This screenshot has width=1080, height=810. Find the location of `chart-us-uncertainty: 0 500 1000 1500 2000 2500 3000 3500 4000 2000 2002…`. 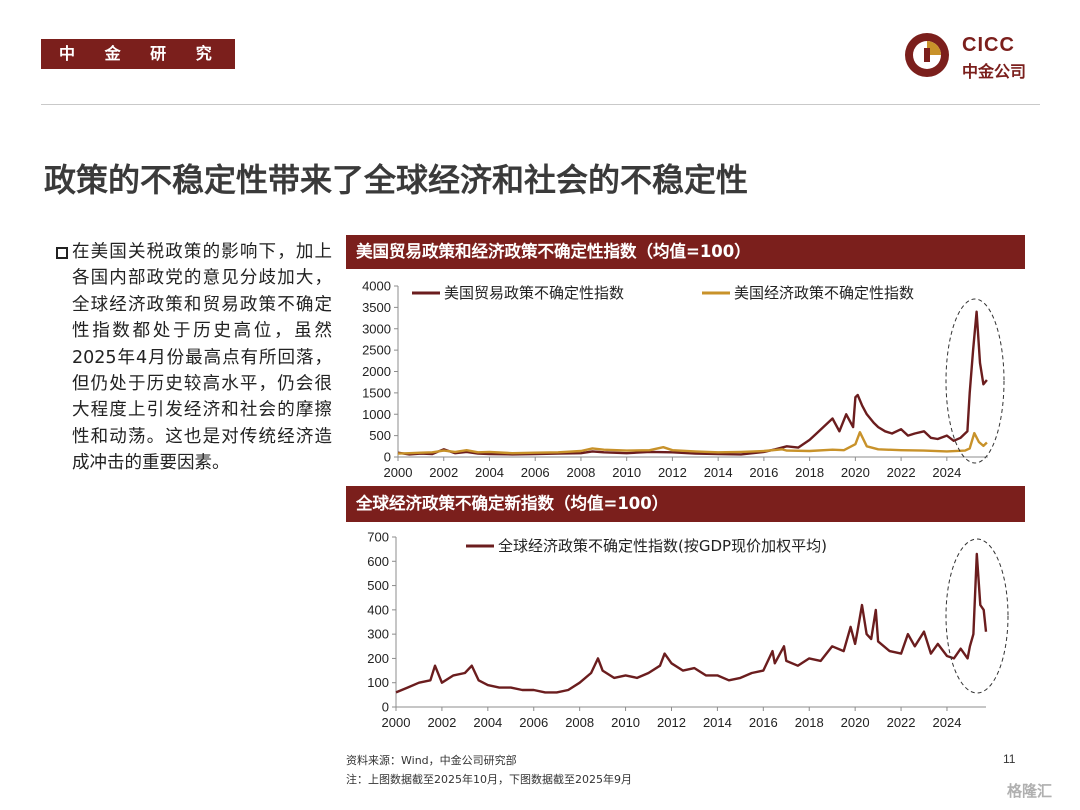

chart-us-uncertainty: 0 500 1000 1500 2000 2500 3000 3500 4000 2000 2002… is located at coordinates (683, 379).